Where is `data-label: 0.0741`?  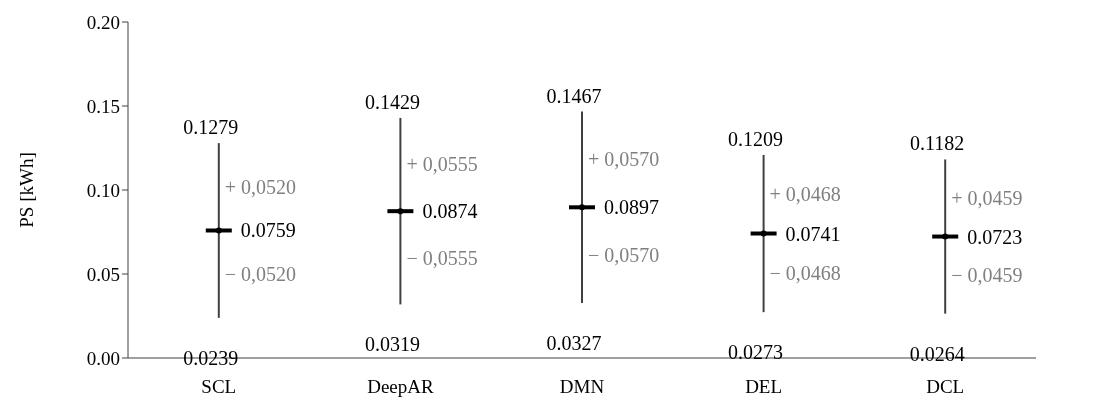 data-label: 0.0741 is located at coordinates (813, 233).